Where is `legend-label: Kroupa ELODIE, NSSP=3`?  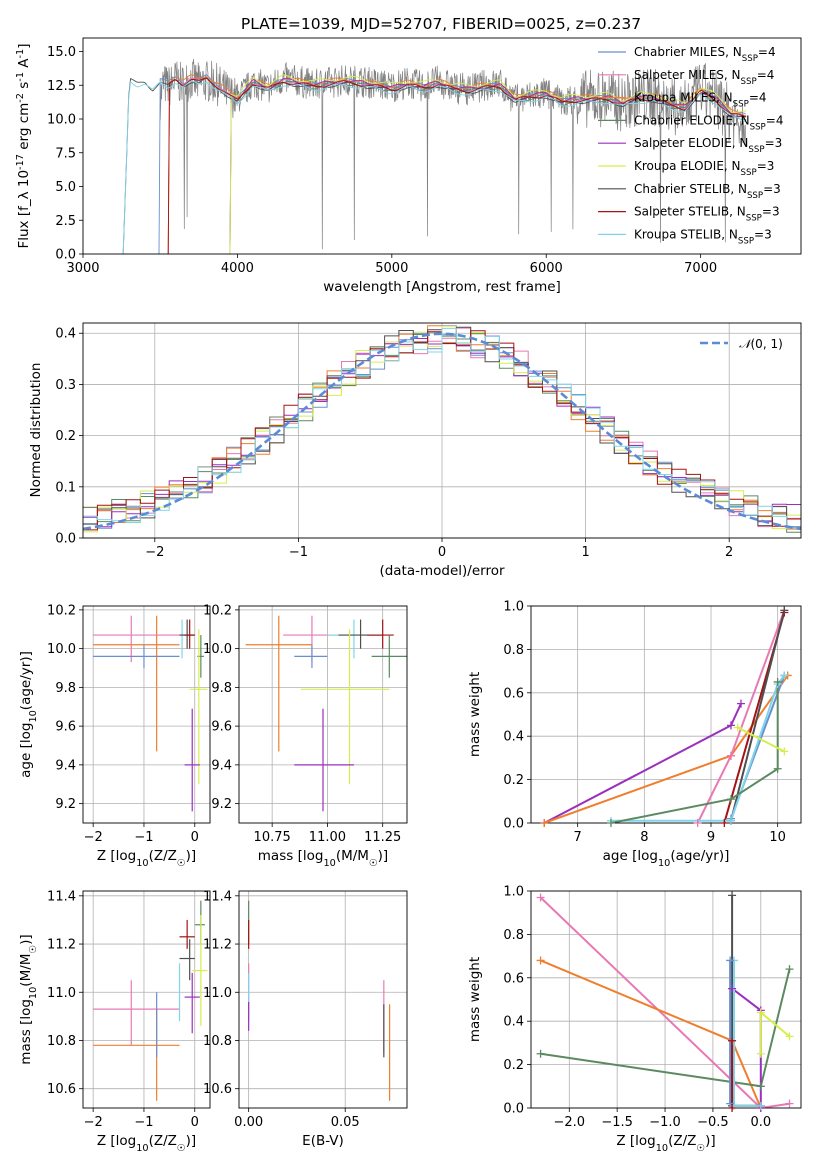
legend-label: Kroupa ELODIE, NSSP=3 is located at coordinates (704, 168).